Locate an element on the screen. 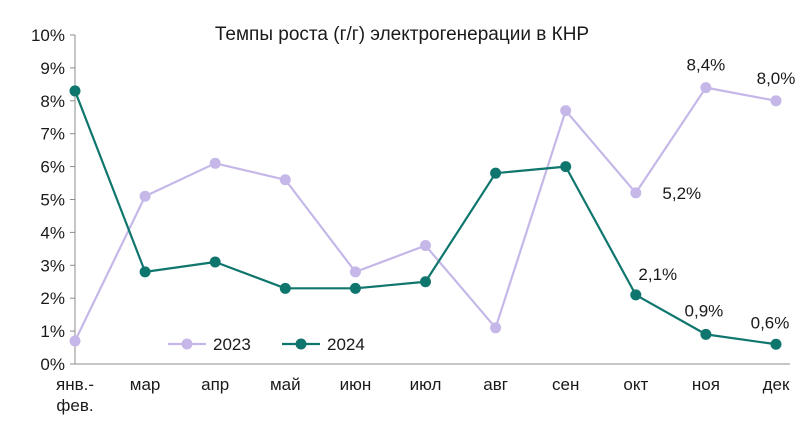  data-label: 8,0% is located at coordinates (776, 78).